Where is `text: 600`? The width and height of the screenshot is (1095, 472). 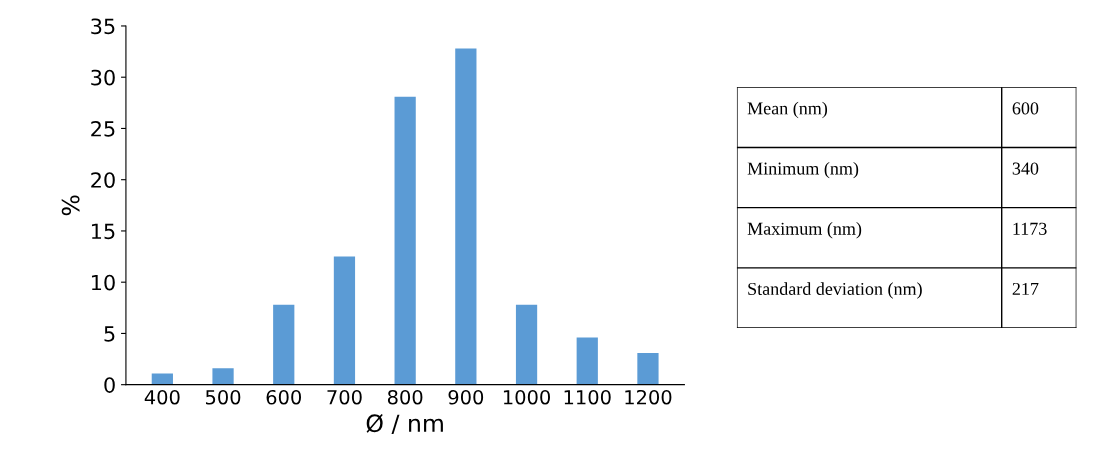
text: 600 is located at coordinates (1025, 108).